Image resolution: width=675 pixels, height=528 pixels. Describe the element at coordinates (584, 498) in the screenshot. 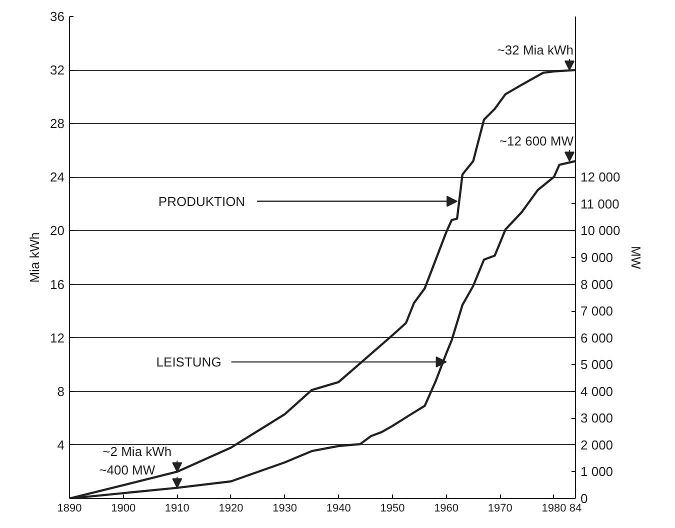

I see `y2-tick-label: 0` at that location.